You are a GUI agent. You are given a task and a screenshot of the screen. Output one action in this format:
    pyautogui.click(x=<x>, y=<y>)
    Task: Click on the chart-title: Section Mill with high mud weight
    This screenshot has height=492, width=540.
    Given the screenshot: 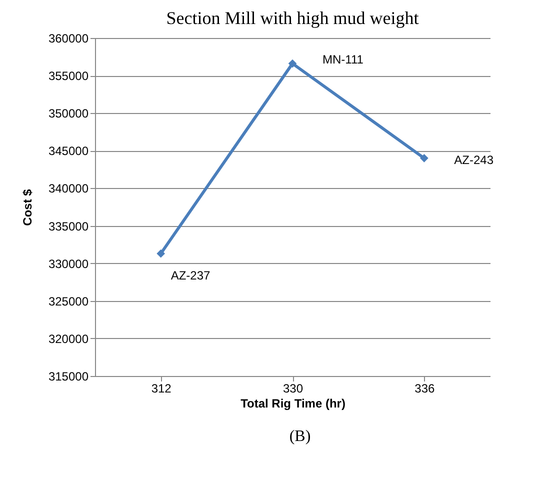 What is the action you would take?
    pyautogui.click(x=292, y=18)
    